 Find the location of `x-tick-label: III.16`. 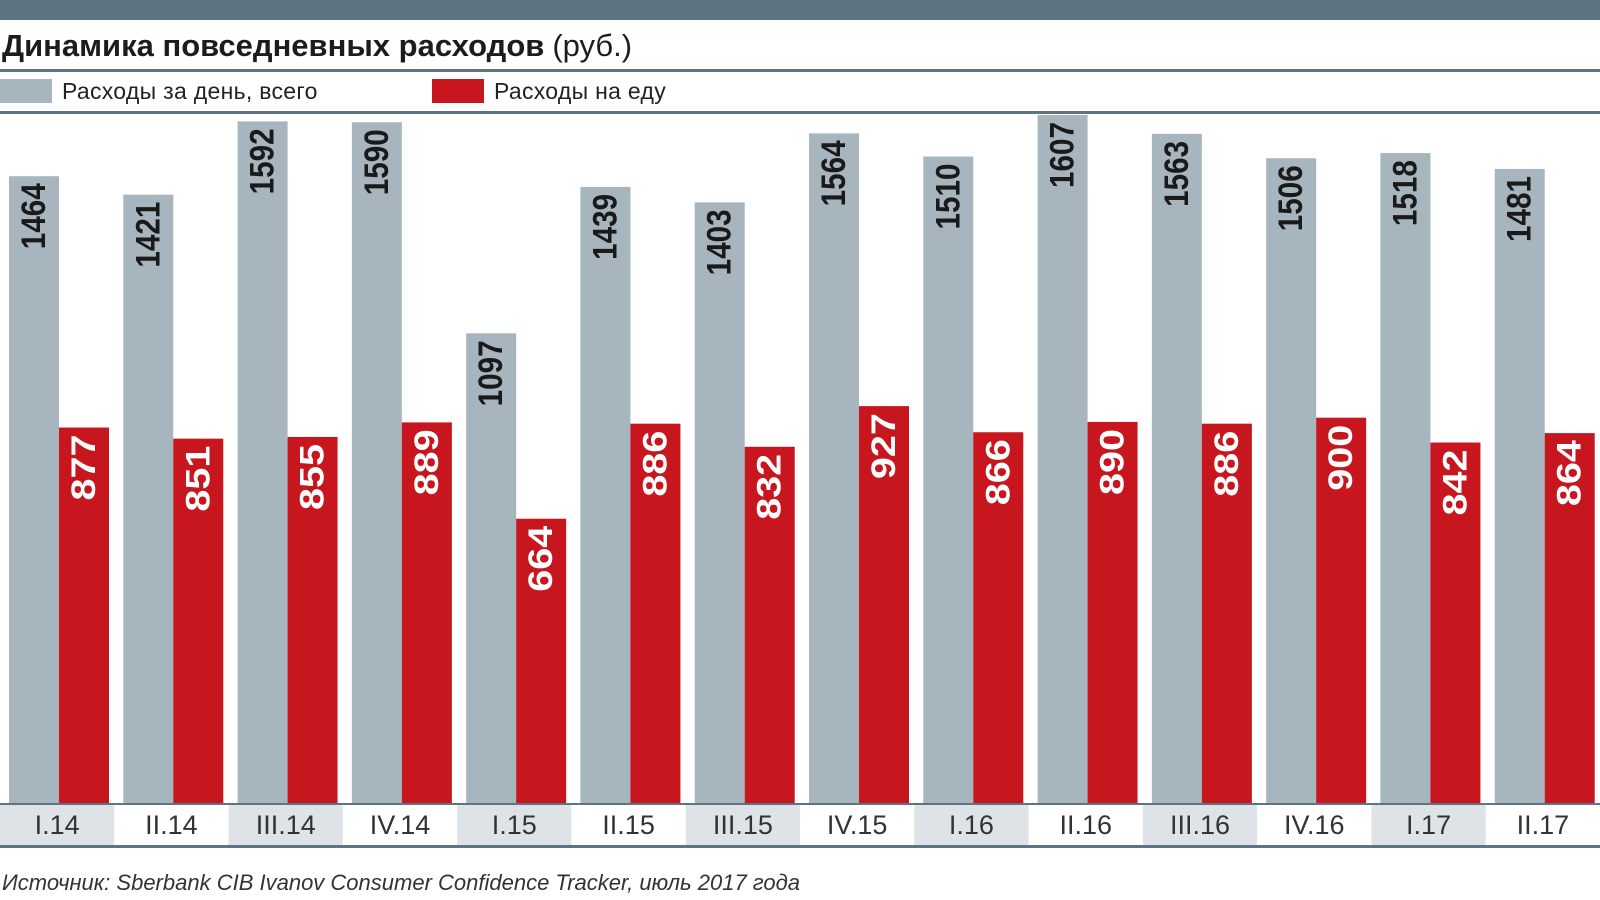

x-tick-label: III.16 is located at coordinates (1200, 825).